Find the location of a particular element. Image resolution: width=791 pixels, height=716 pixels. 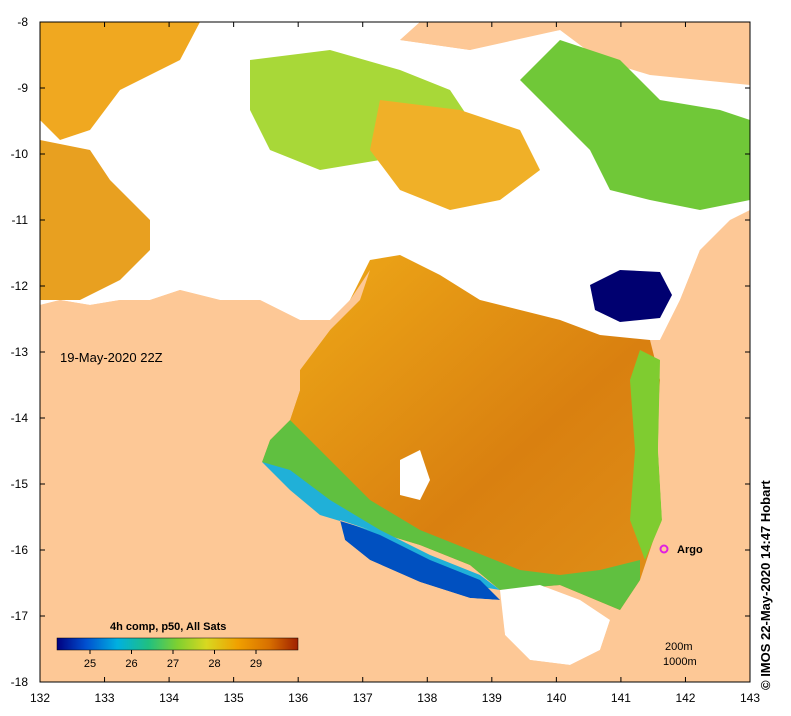

x-tick-label: 132 is located at coordinates (40, 698).